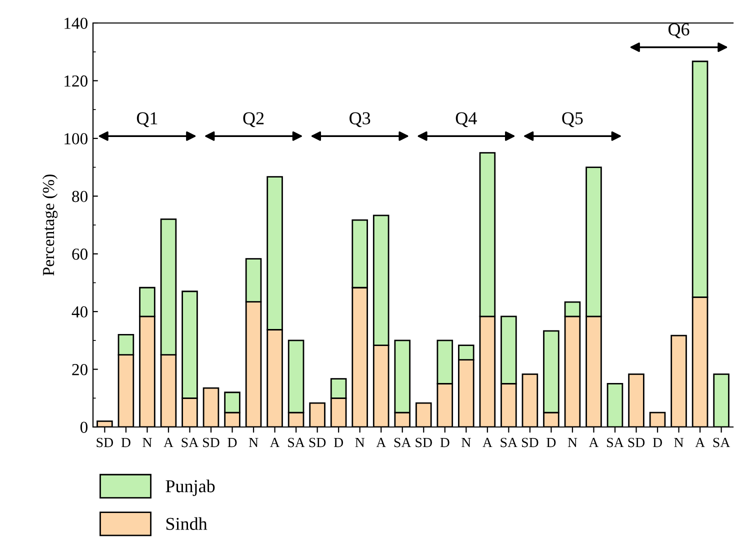 This screenshot has width=736, height=543. Describe the element at coordinates (360, 120) in the screenshot. I see `annotation: Q3` at that location.